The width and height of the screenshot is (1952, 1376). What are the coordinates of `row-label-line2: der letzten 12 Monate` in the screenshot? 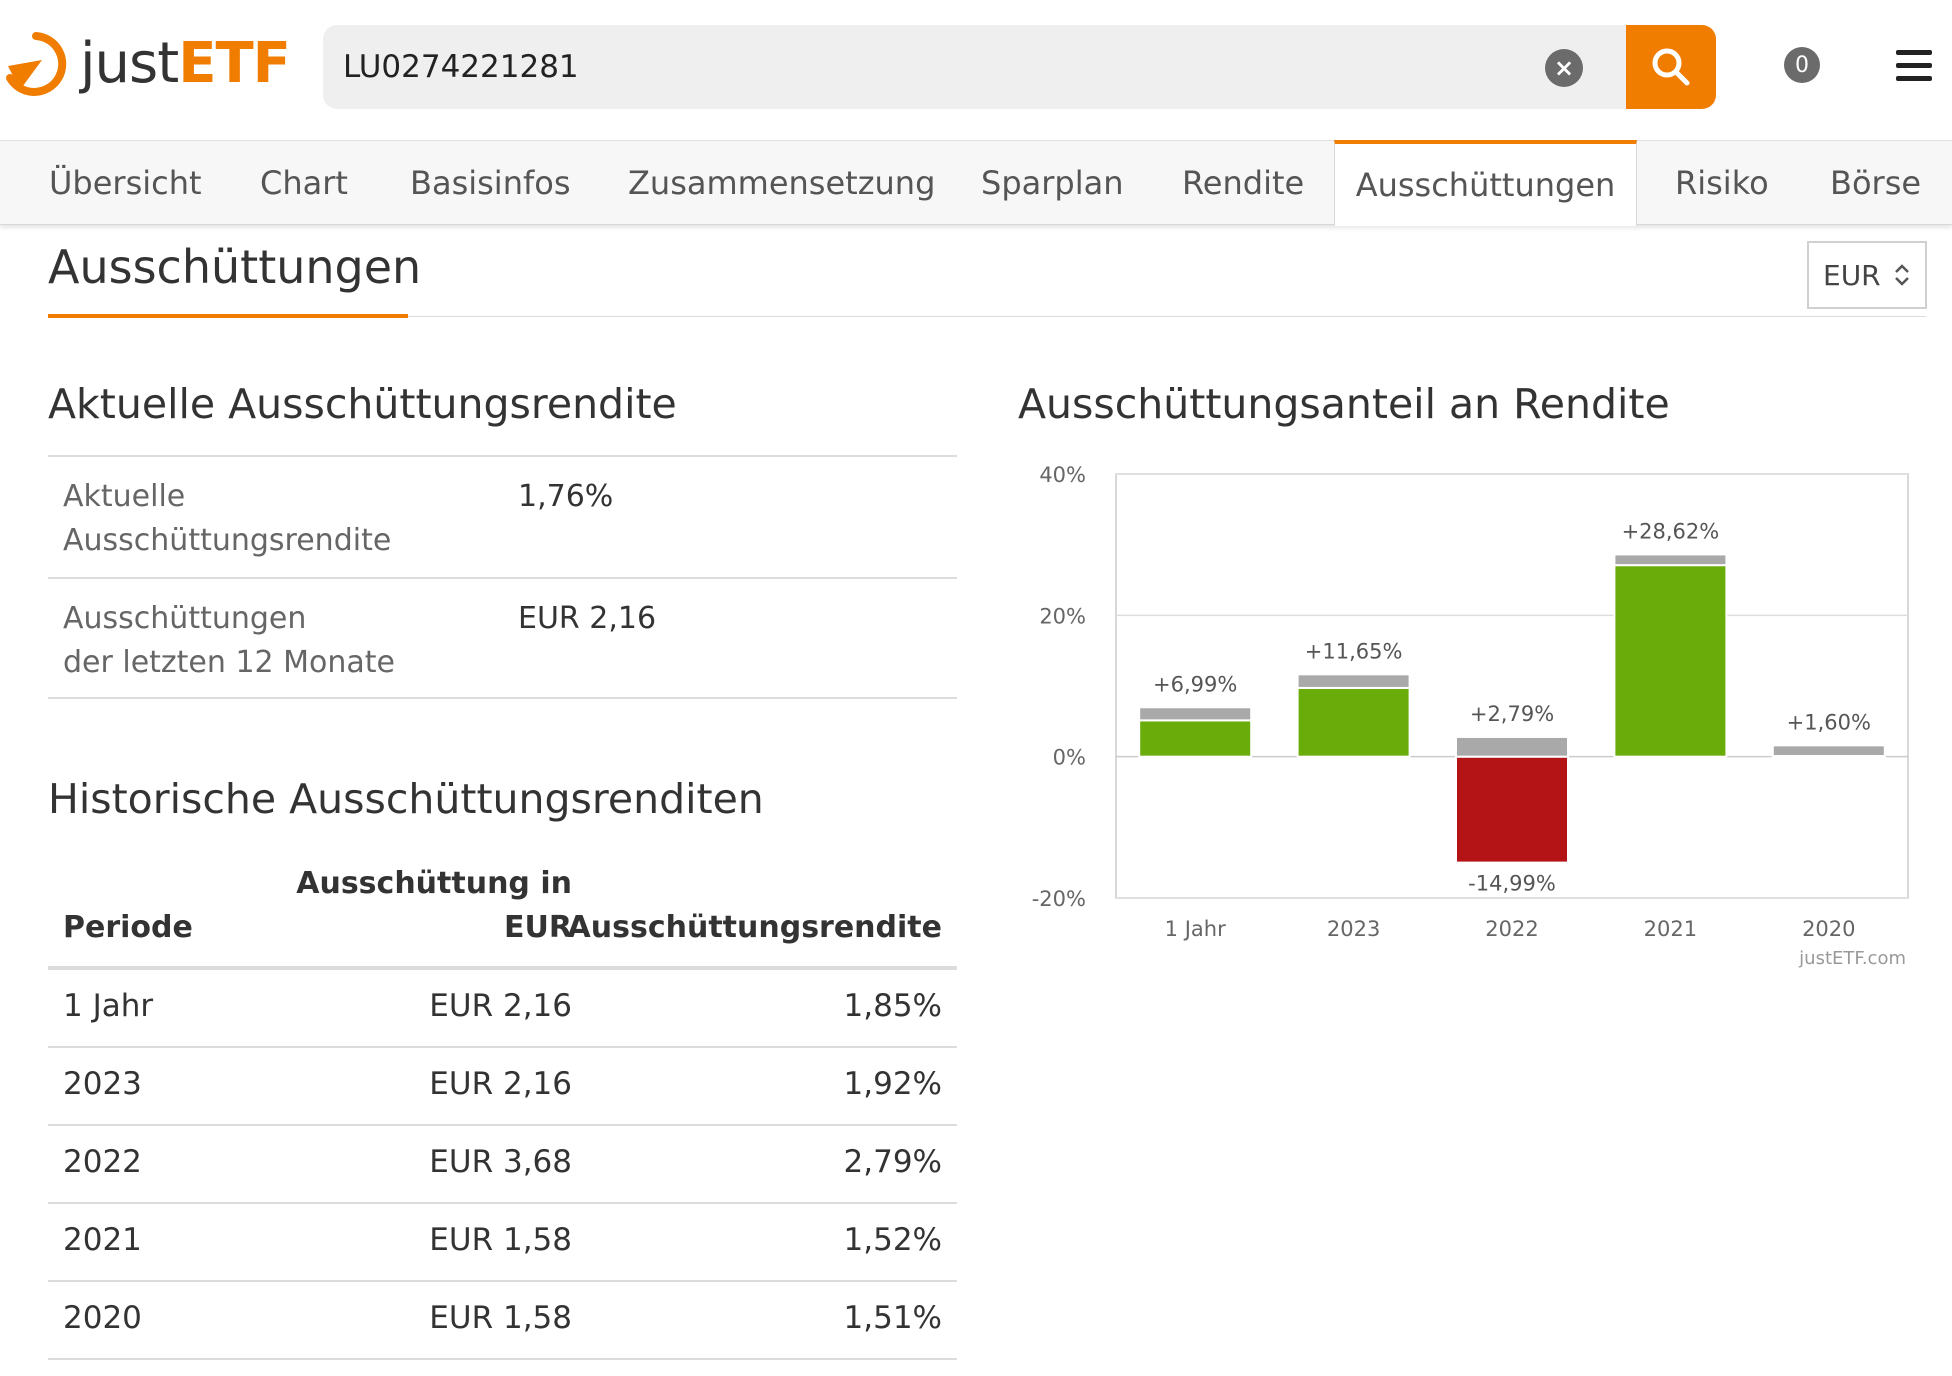 It's located at (229, 662).